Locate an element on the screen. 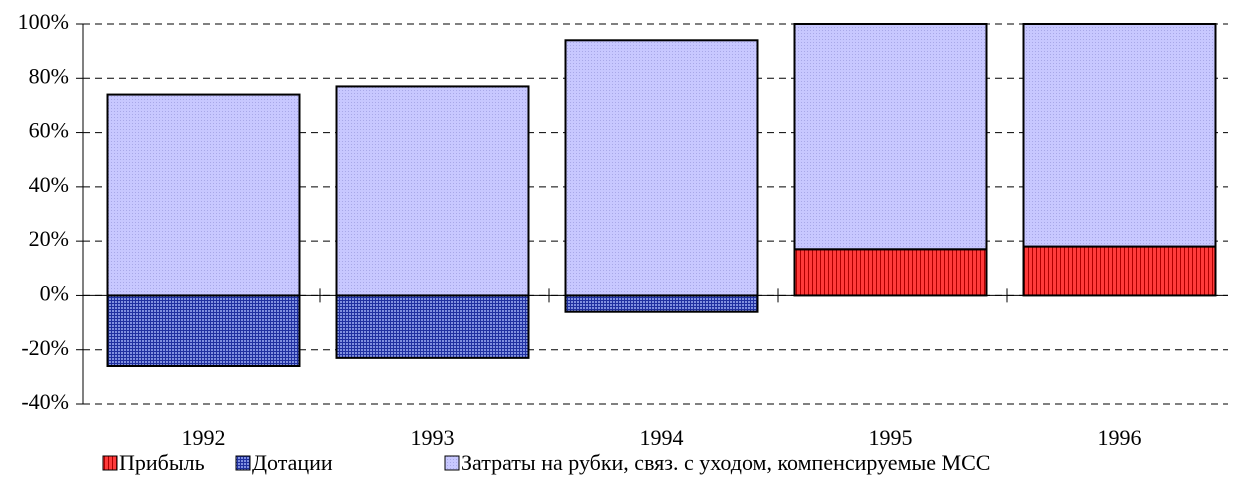  x-tick-label: 1994 is located at coordinates (662, 437).